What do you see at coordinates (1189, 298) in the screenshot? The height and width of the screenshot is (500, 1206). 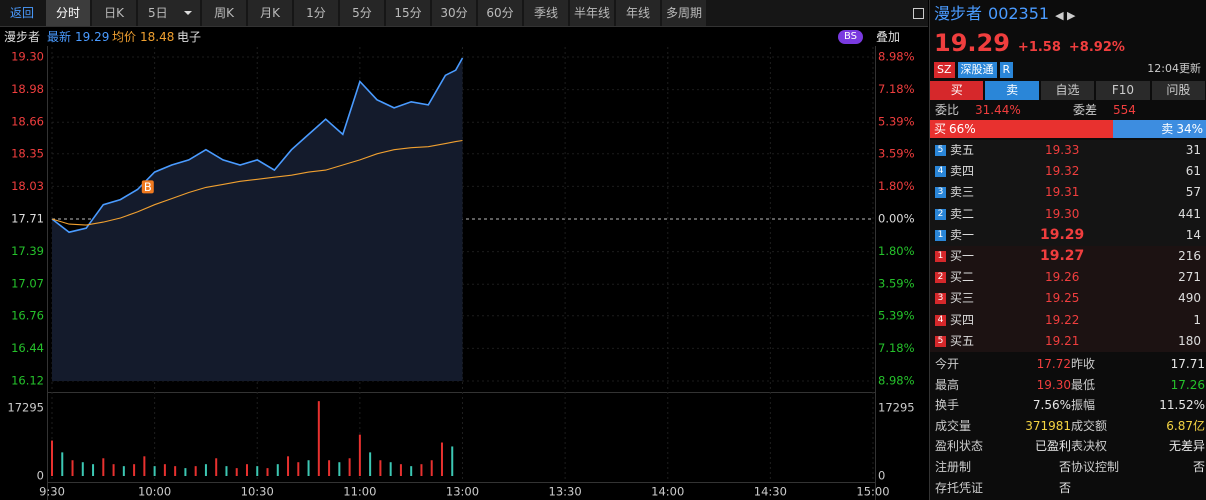 I see `level-volume: 490` at bounding box center [1189, 298].